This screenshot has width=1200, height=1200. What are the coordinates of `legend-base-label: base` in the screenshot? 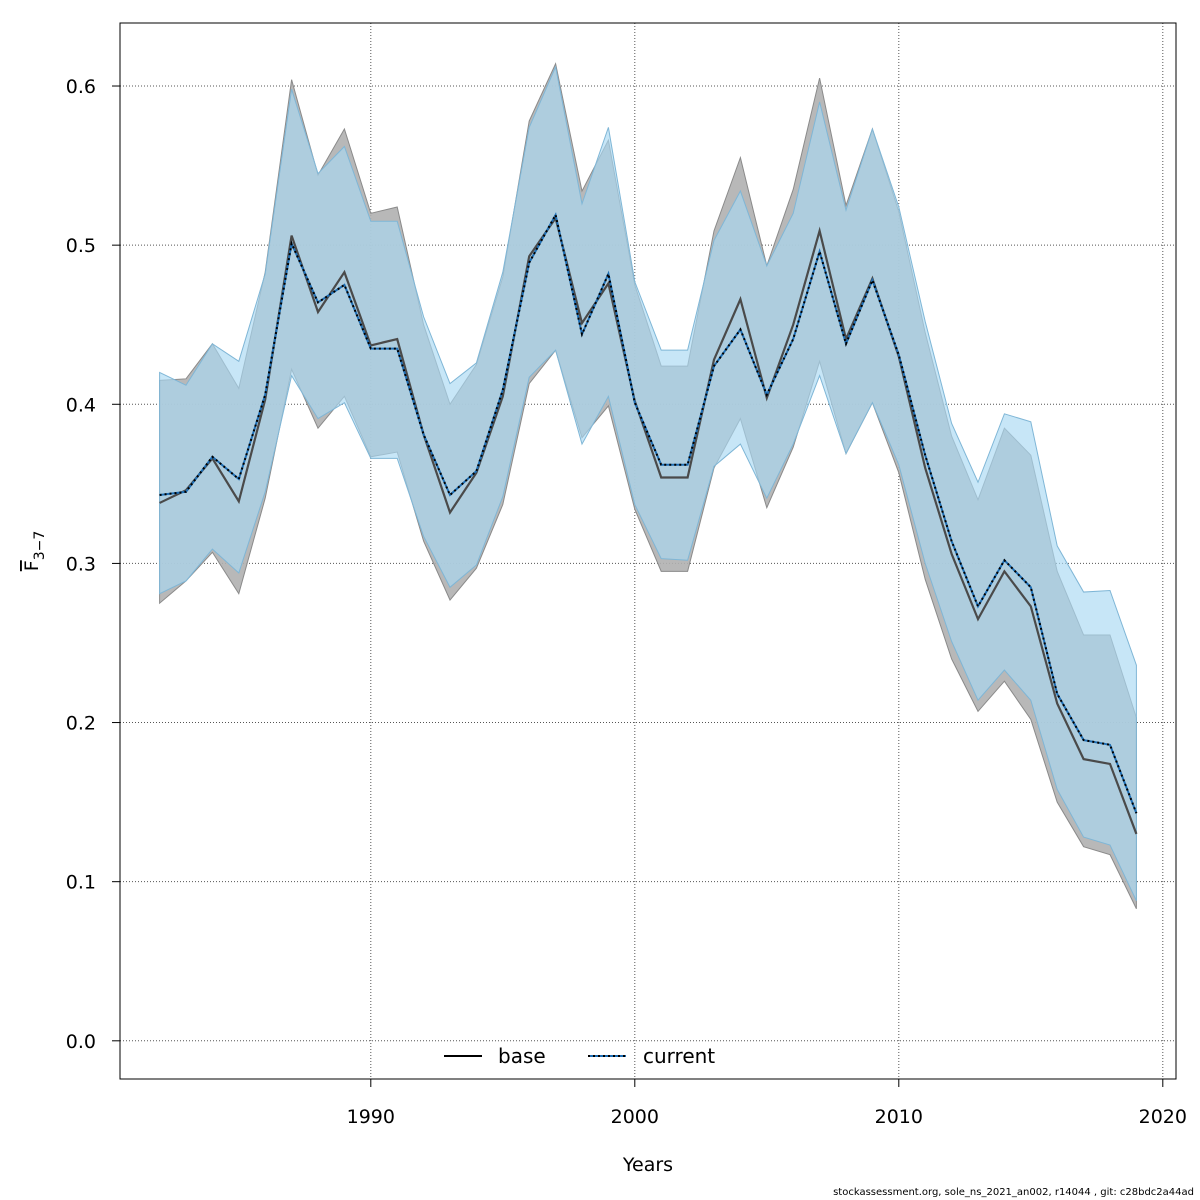 It's located at (522, 1056).